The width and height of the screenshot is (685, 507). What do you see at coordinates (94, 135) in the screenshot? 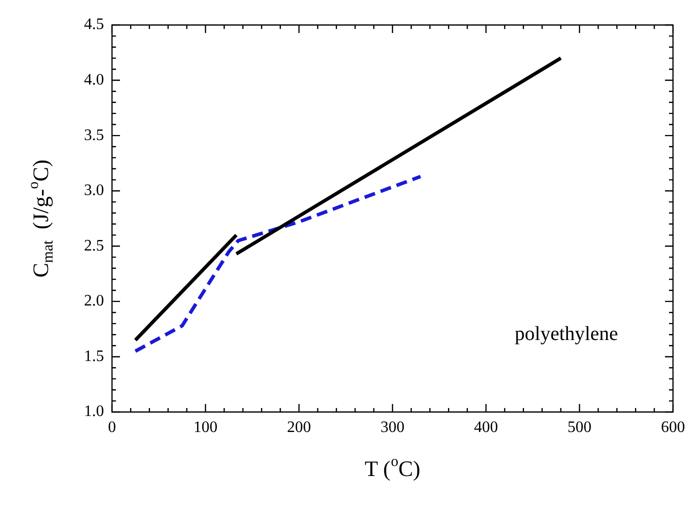
I see `y-tick-label: 3.5` at bounding box center [94, 135].